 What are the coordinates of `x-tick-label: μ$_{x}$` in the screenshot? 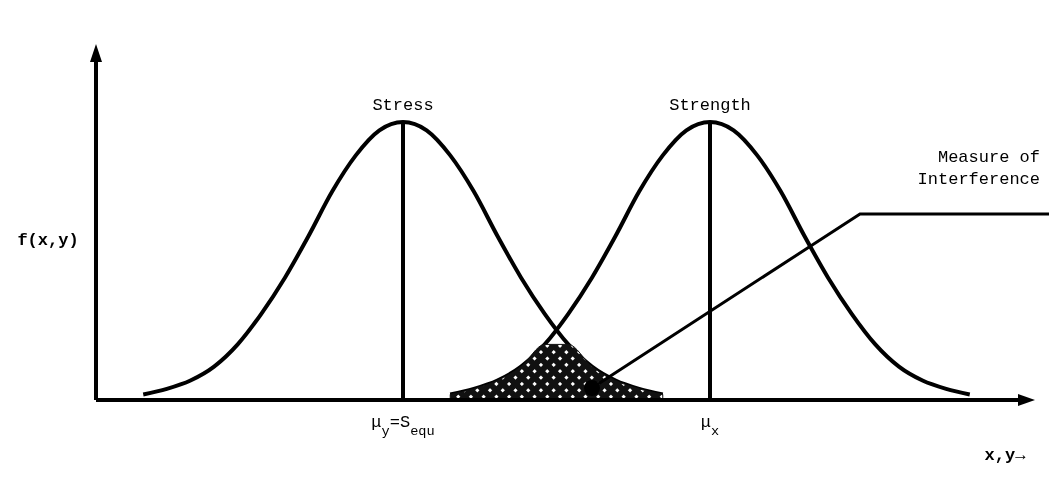 It's located at (710, 426).